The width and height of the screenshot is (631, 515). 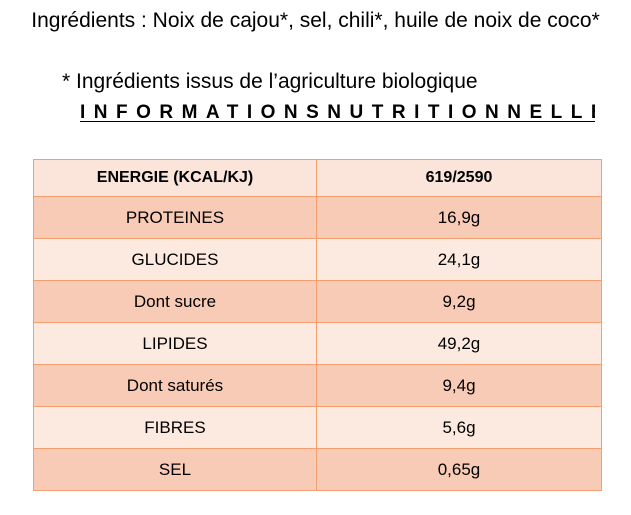 I want to click on nutrient-value: 16,9g, so click(x=459, y=217).